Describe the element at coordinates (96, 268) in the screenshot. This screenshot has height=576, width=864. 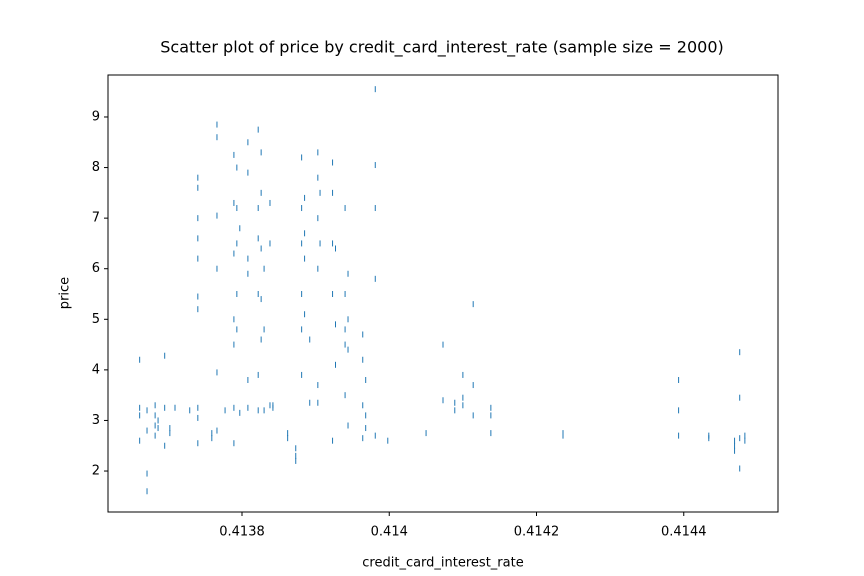
I see `y-tick-label: 6` at that location.